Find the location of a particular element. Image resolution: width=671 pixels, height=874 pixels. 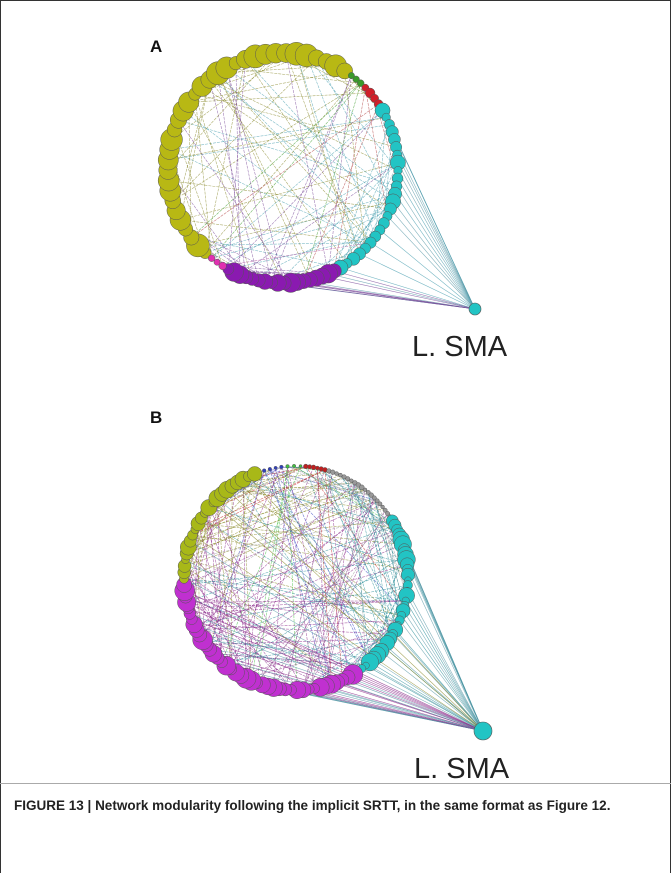

caption-label: FIGURE 13 | is located at coordinates (53, 805).